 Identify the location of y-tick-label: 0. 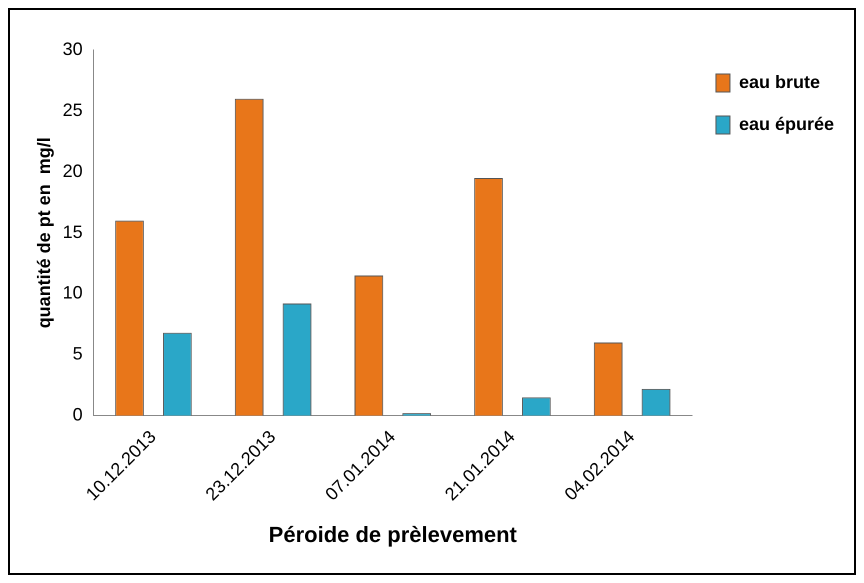
(77, 414).